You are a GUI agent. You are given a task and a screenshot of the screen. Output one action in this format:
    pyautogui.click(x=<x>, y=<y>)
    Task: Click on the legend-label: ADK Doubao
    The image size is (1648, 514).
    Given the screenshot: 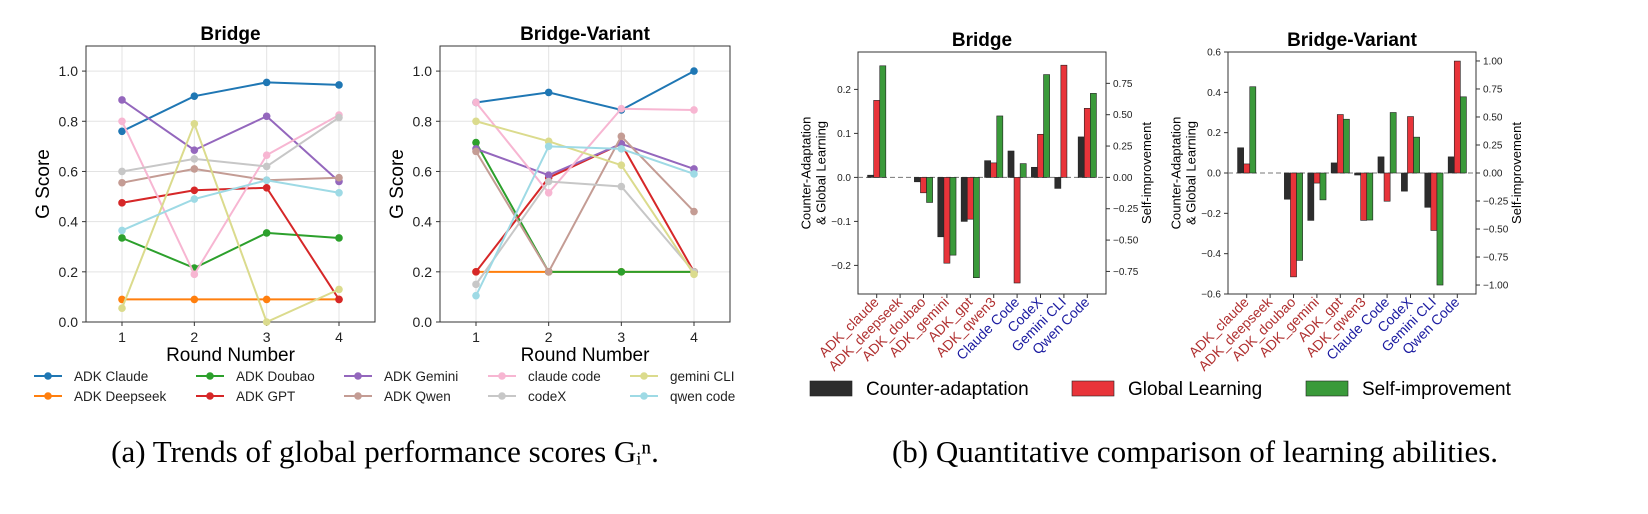 What is the action you would take?
    pyautogui.click(x=275, y=376)
    